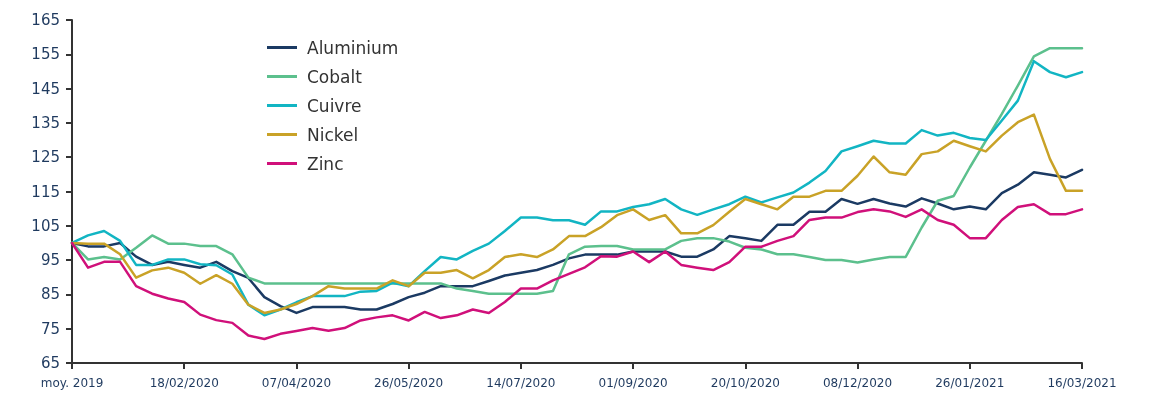 The image size is (1149, 406). What do you see at coordinates (50, 328) in the screenshot?
I see `y-tick-label: 75` at bounding box center [50, 328].